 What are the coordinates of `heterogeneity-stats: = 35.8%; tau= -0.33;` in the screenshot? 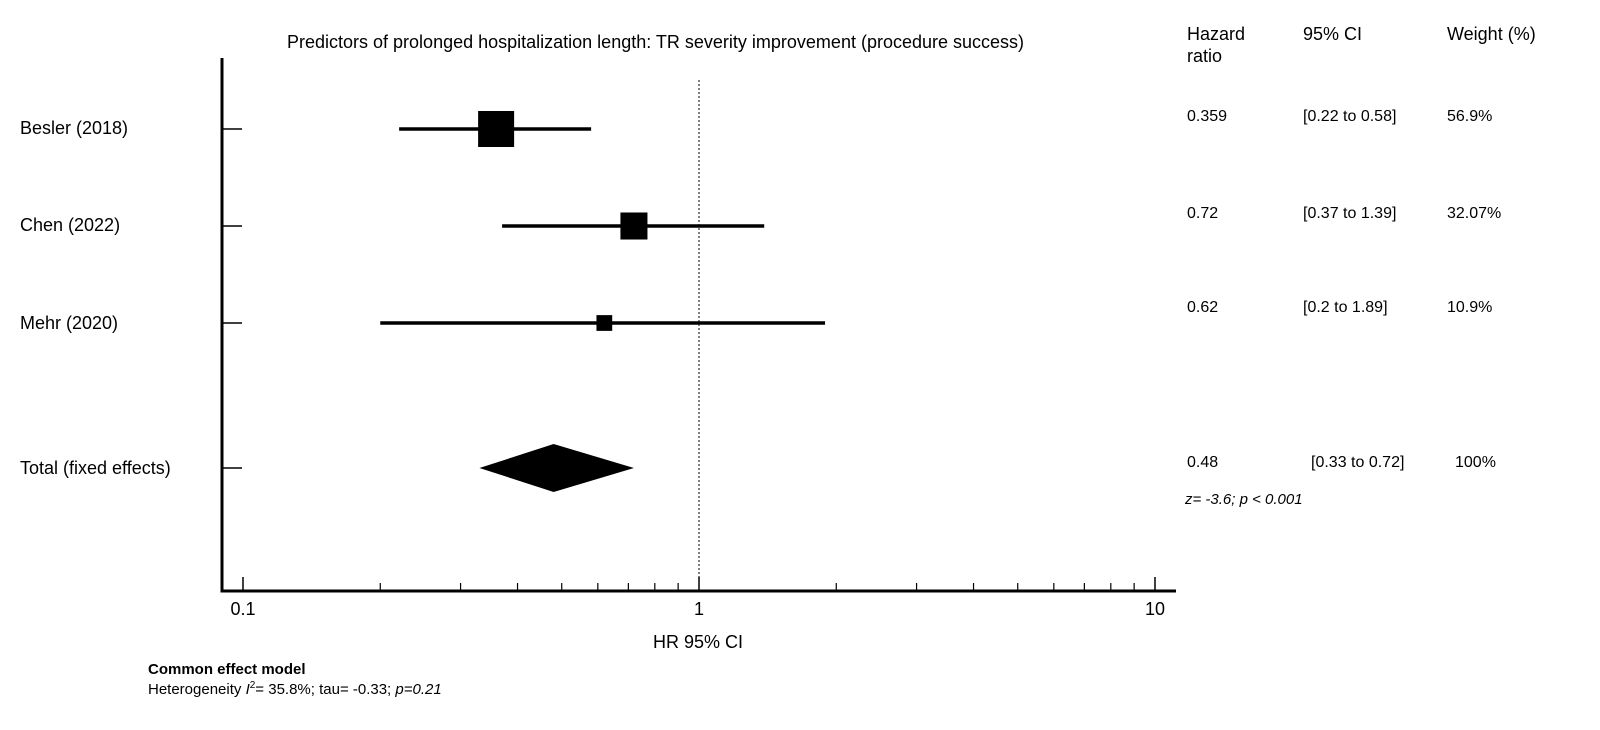 It's located at (325, 689).